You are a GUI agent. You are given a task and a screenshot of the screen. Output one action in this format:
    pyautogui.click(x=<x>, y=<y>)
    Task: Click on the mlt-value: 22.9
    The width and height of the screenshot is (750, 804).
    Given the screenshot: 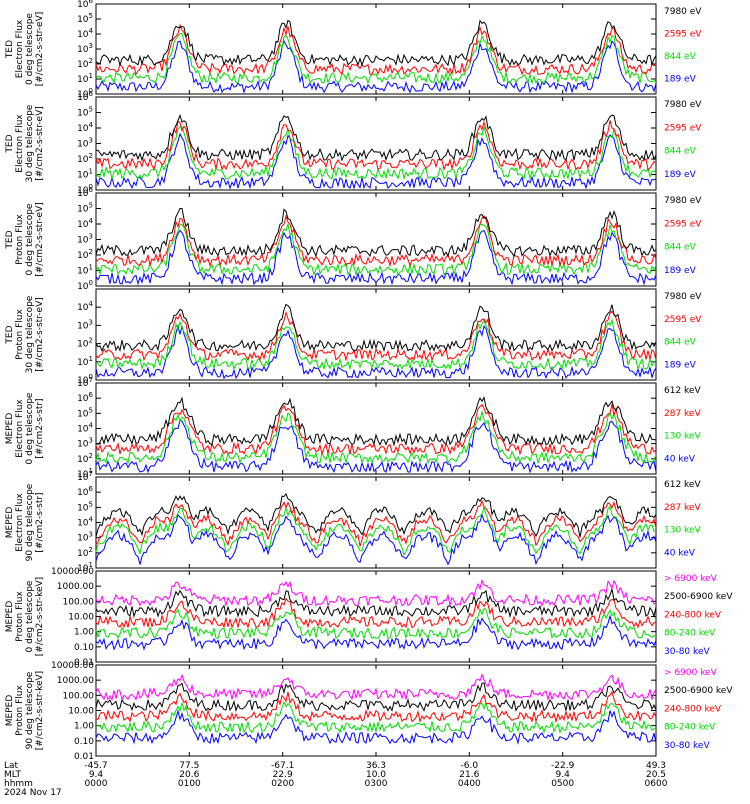 What is the action you would take?
    pyautogui.click(x=283, y=775)
    